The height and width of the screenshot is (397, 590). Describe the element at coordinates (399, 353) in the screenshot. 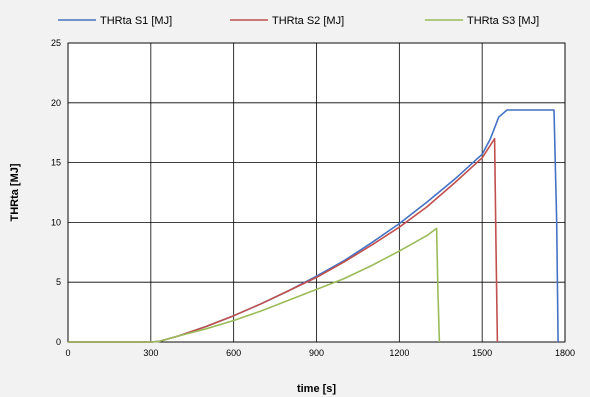

I see `x-tick-label: 1200` at that location.